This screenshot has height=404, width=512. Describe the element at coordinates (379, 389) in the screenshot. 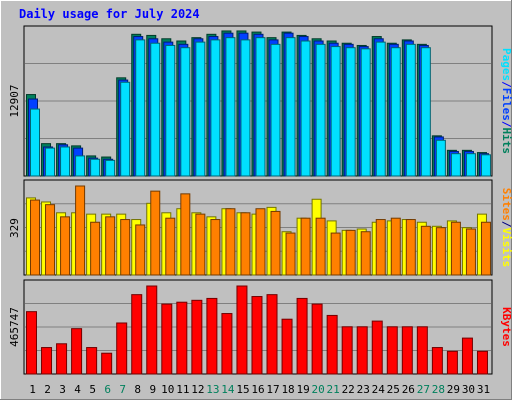

I see `x-label-day-24: 24` at that location.